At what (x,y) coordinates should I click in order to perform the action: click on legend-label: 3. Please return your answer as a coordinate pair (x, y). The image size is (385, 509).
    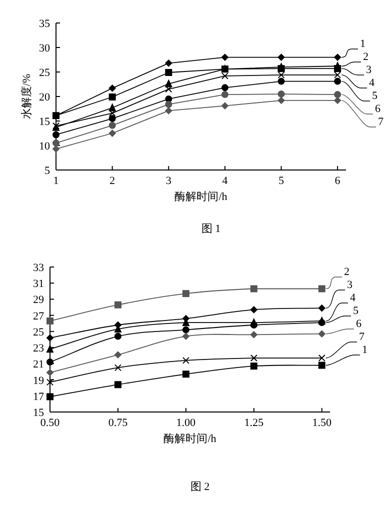
    Looking at the image, I should click on (369, 70).